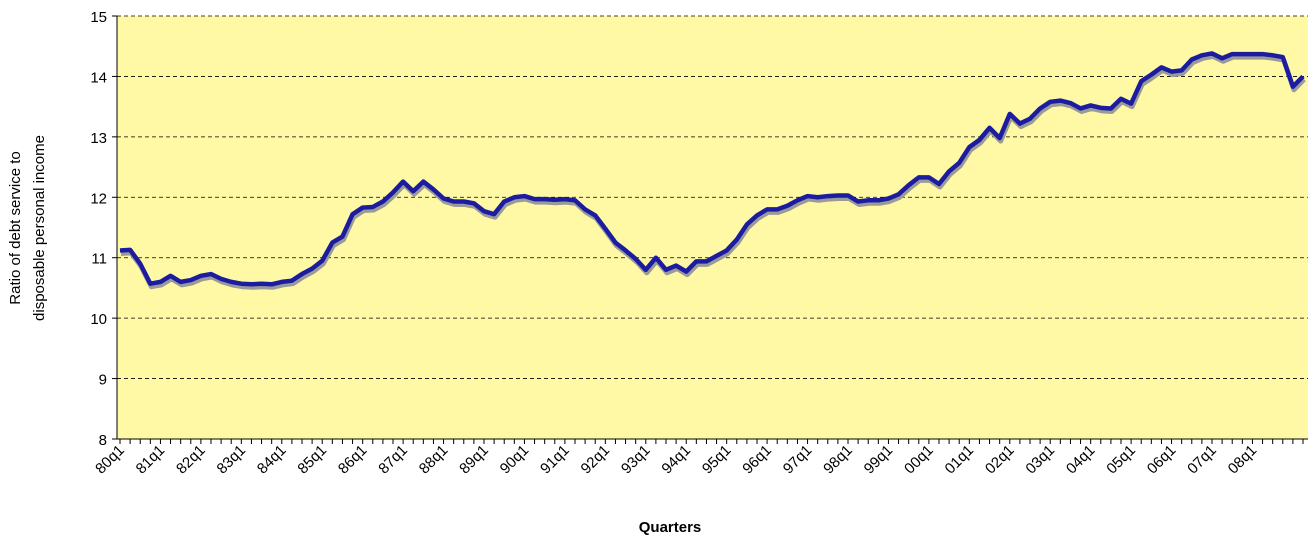  Describe the element at coordinates (39, 228) in the screenshot. I see `y-axis-label: disposable personal income` at that location.